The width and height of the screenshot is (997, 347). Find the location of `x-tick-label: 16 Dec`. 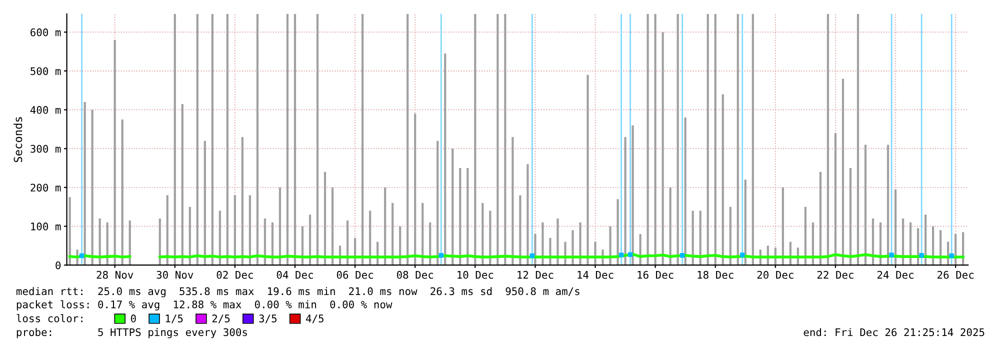

x-tick-label: 16 Dec is located at coordinates (656, 274).